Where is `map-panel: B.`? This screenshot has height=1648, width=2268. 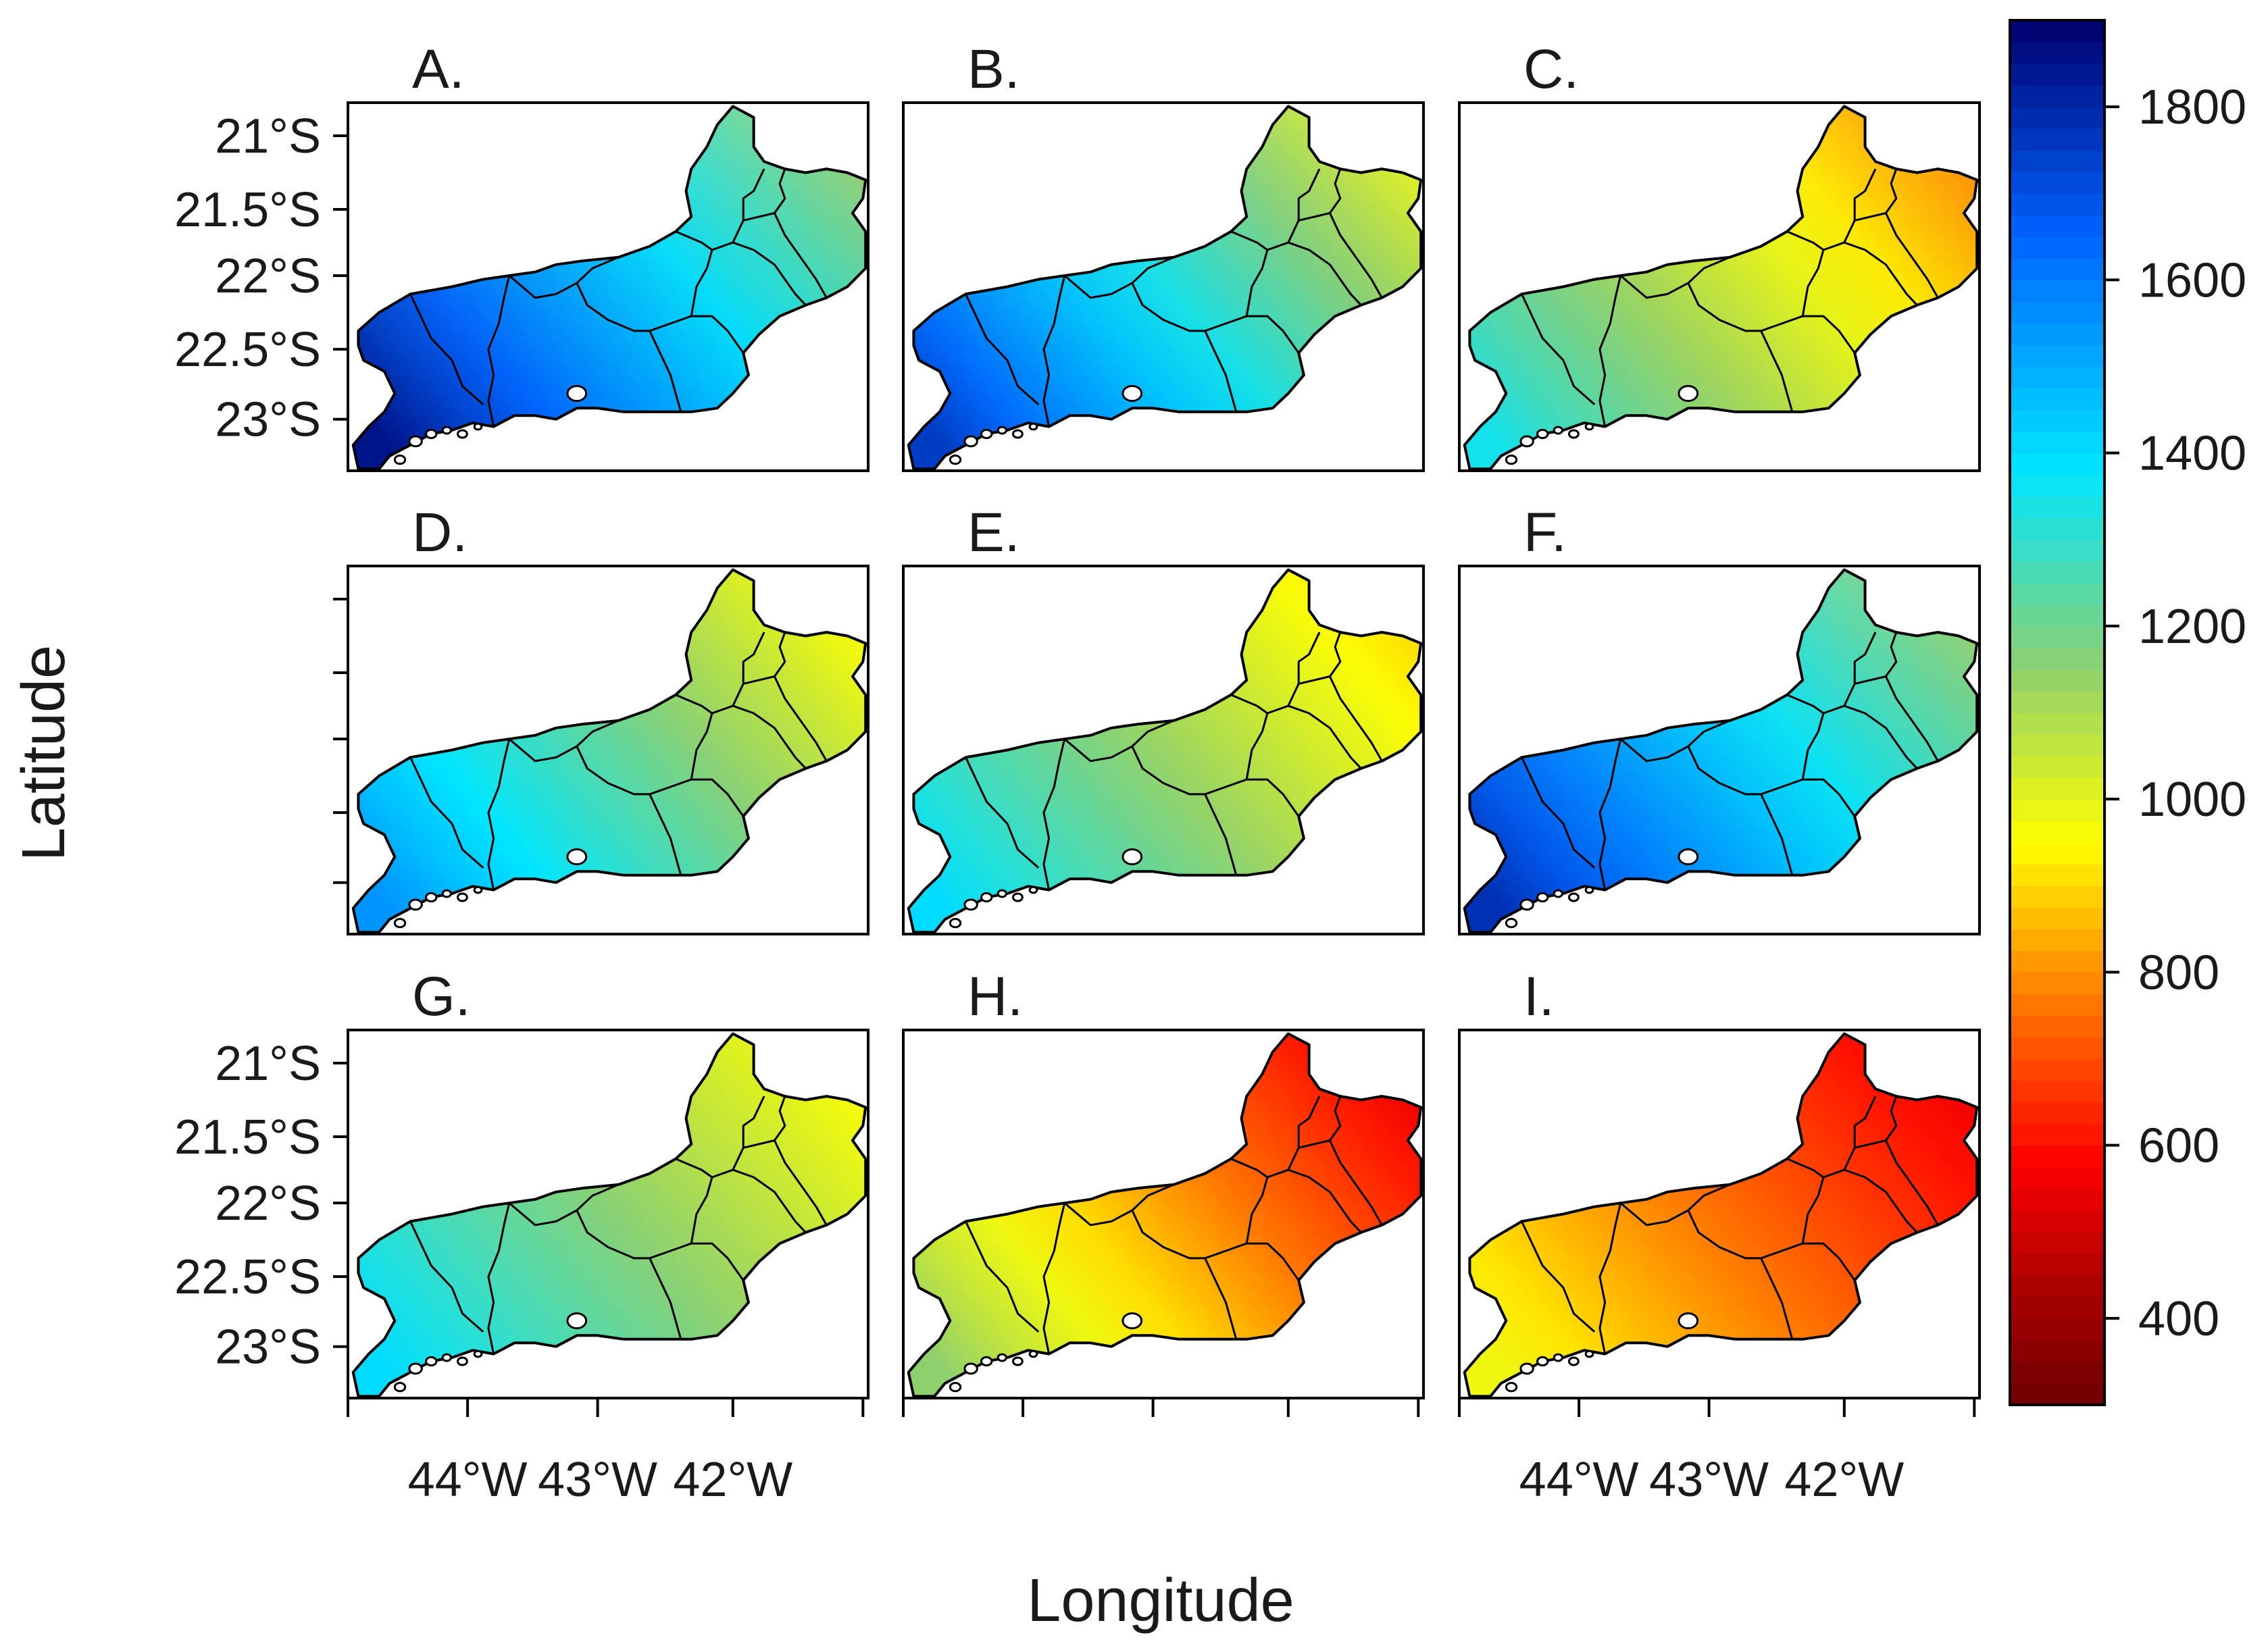 map-panel: B. is located at coordinates (1163, 255).